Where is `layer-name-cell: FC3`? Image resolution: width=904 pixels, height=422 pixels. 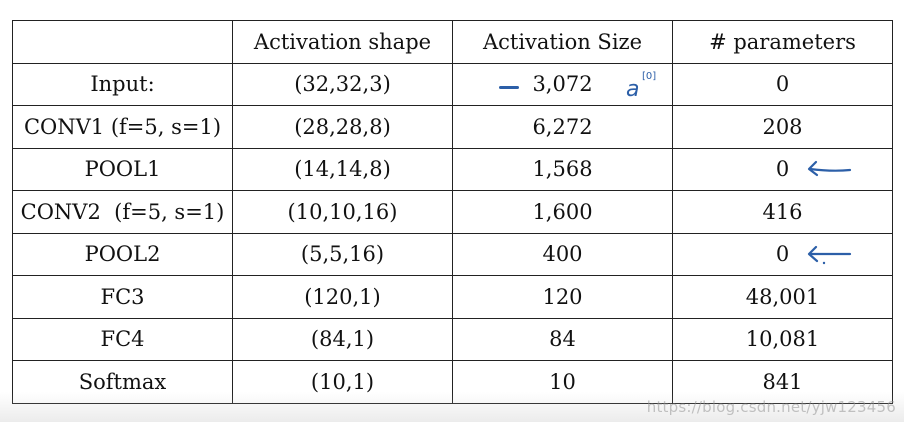
layer-name-cell: FC3 is located at coordinates (122, 297).